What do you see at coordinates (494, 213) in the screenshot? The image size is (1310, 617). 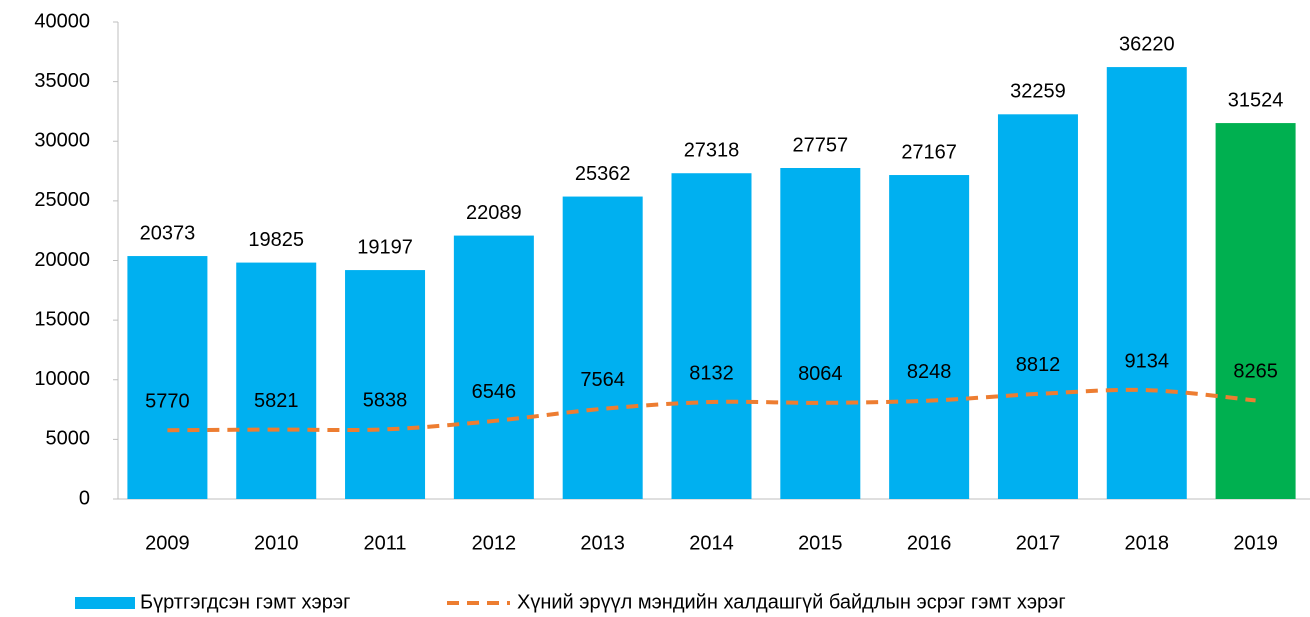 I see `data-label: 22089` at bounding box center [494, 213].